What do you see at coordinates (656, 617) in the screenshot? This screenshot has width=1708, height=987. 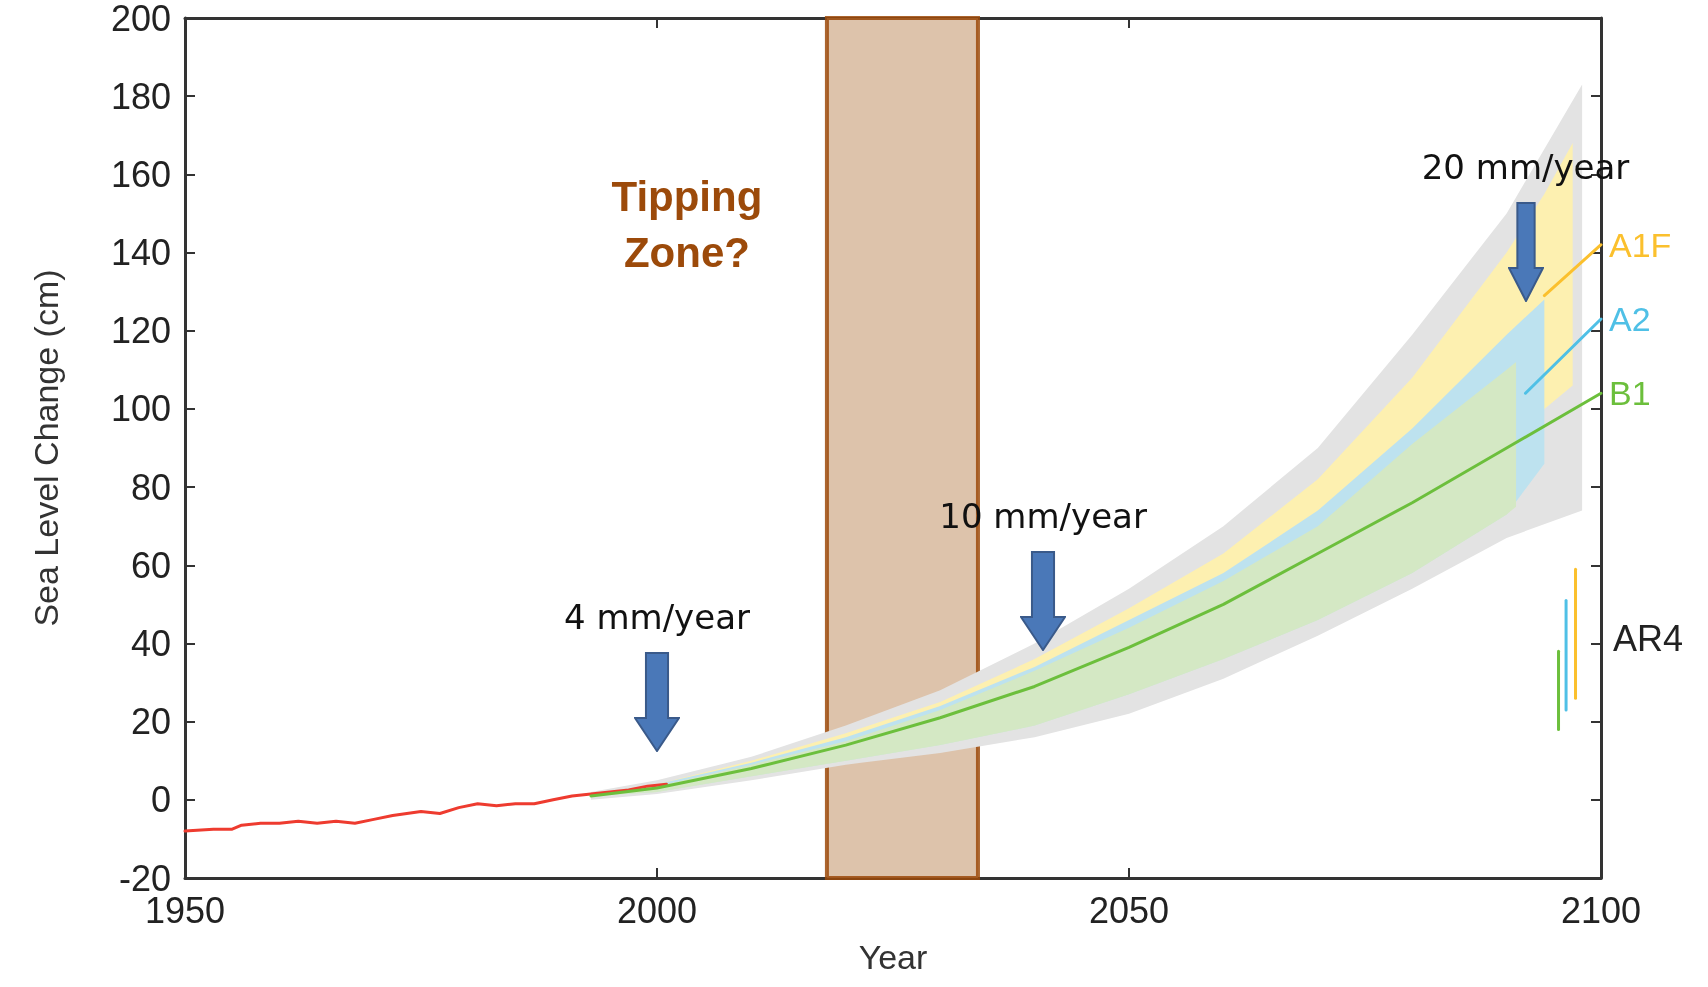 I see `annotation: 4 mm/year` at bounding box center [656, 617].